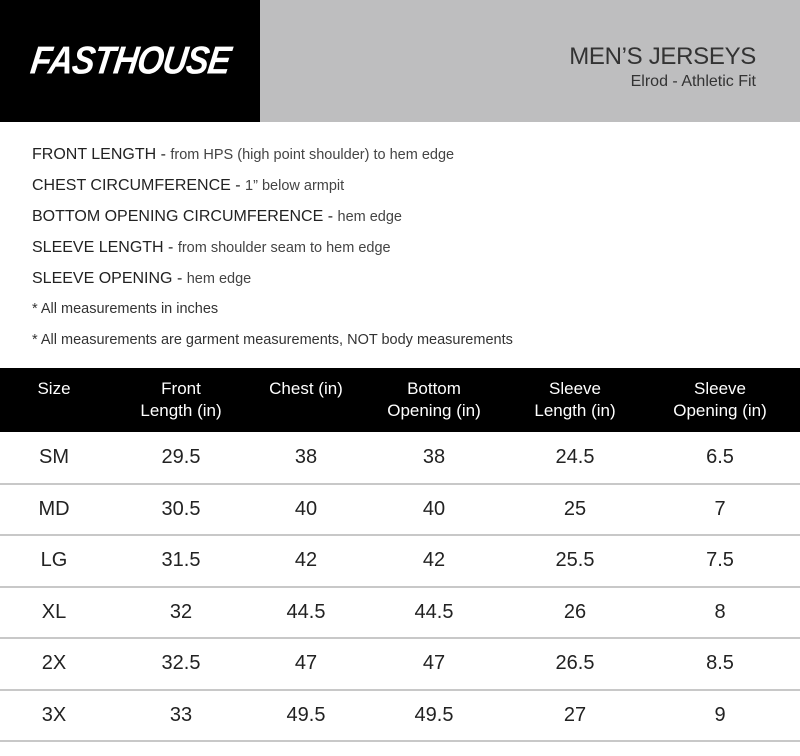 The height and width of the screenshot is (756, 800). What do you see at coordinates (178, 216) in the screenshot?
I see `note-term: BOTTOM OPENING CIRCUMFERENCE` at bounding box center [178, 216].